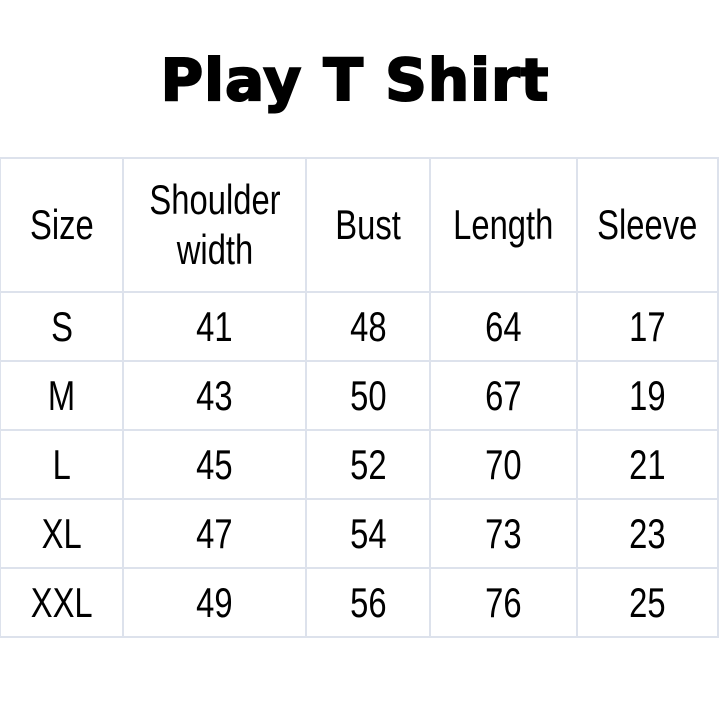 The height and width of the screenshot is (720, 720). Describe the element at coordinates (368, 225) in the screenshot. I see `header-cell: Bust` at that location.